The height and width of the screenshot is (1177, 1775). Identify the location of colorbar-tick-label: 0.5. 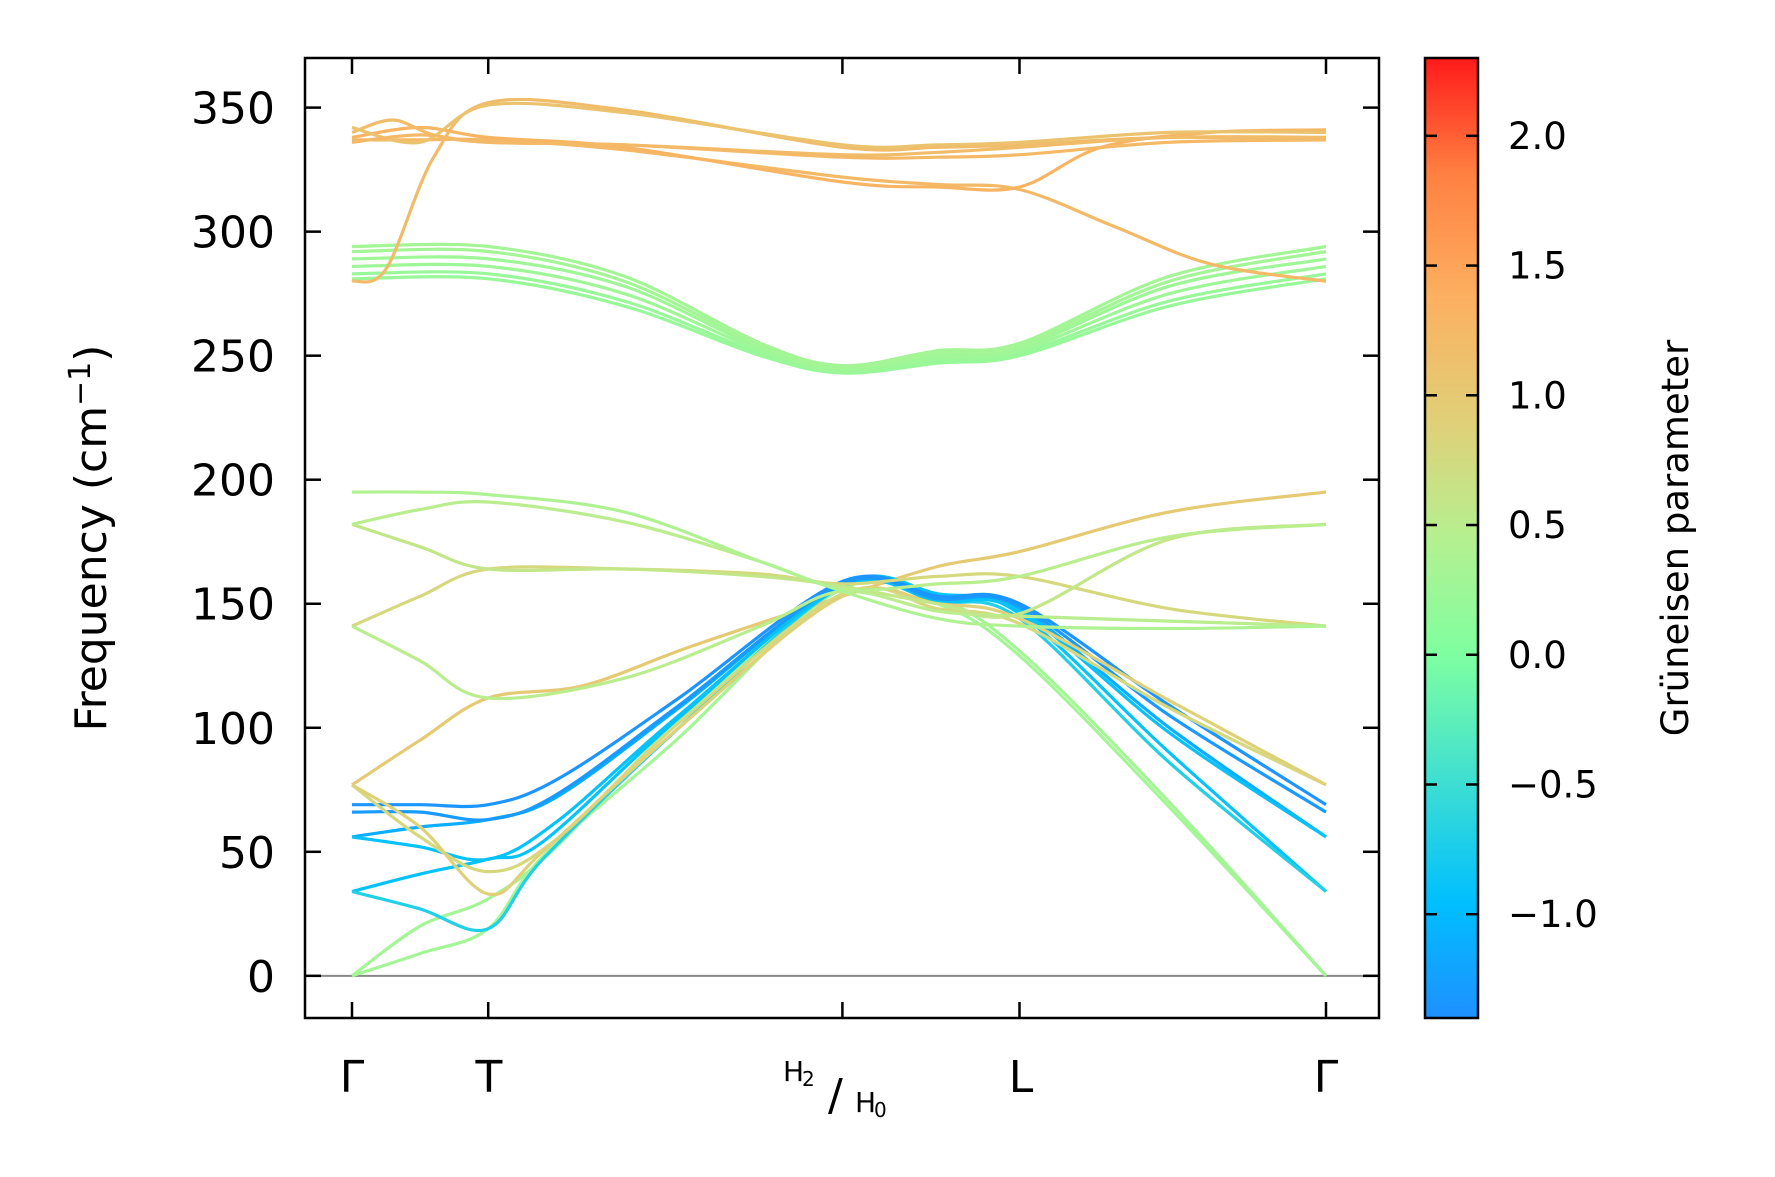
(1537, 525).